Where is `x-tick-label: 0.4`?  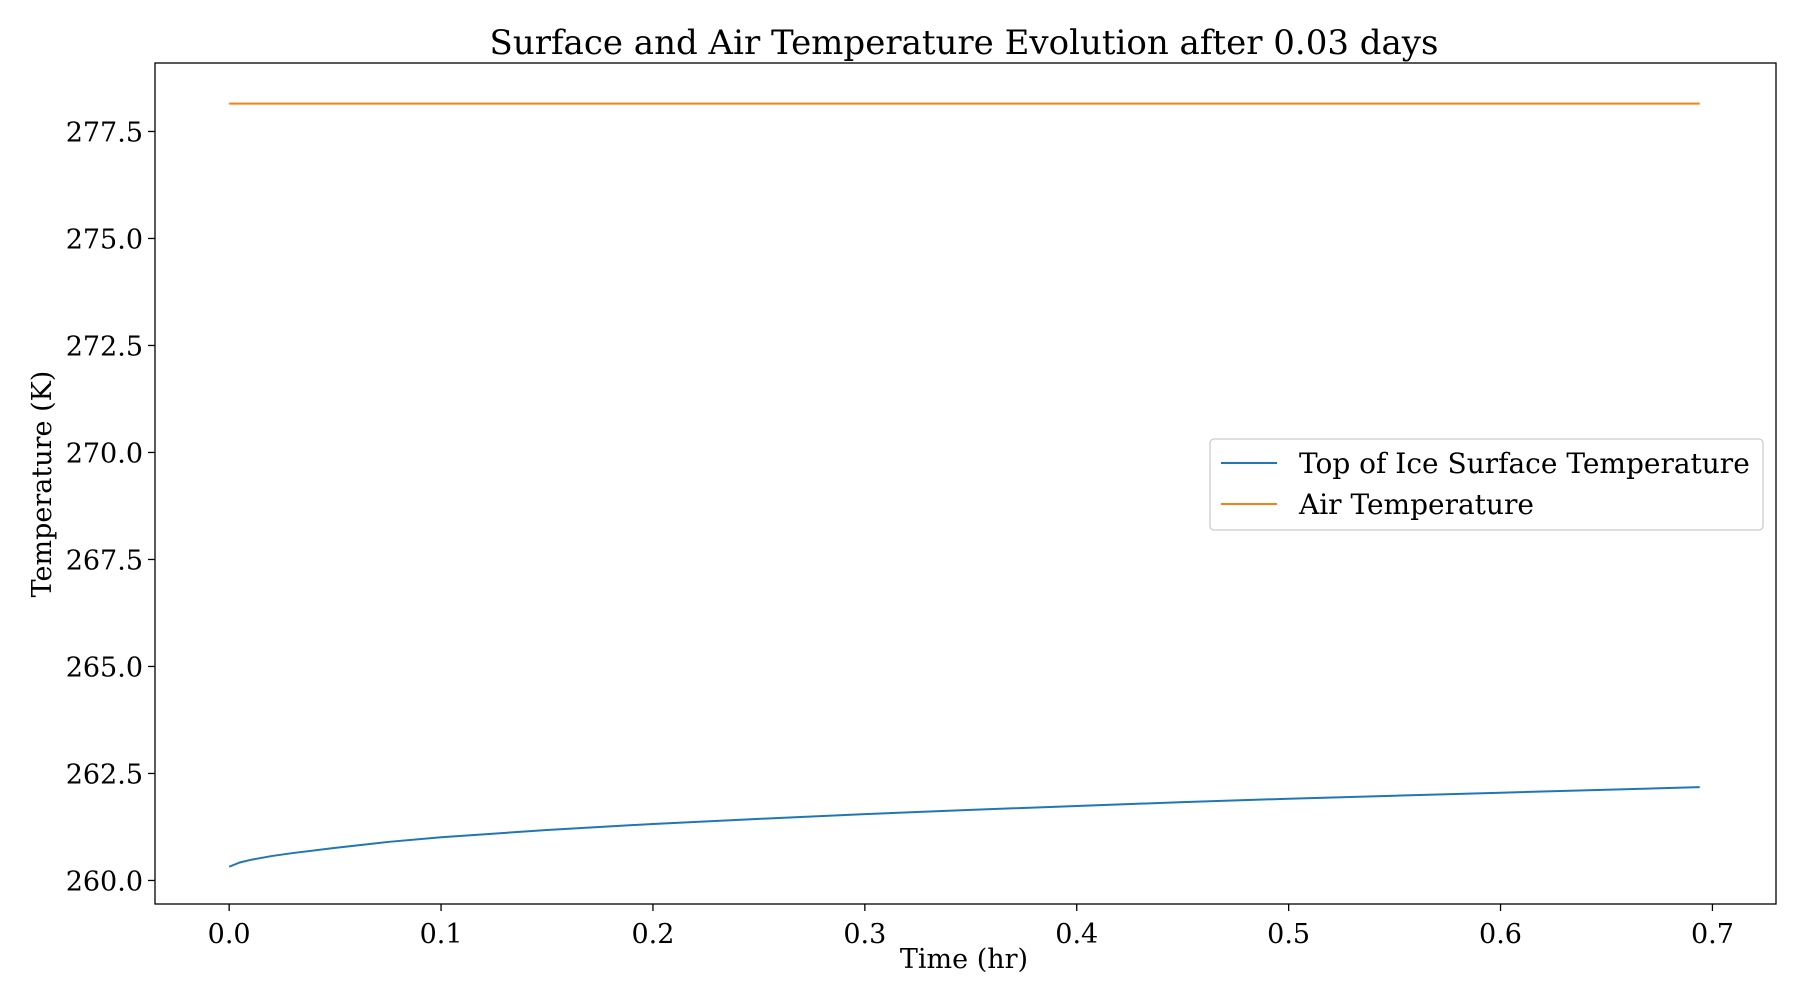 x-tick-label: 0.4 is located at coordinates (1076, 934).